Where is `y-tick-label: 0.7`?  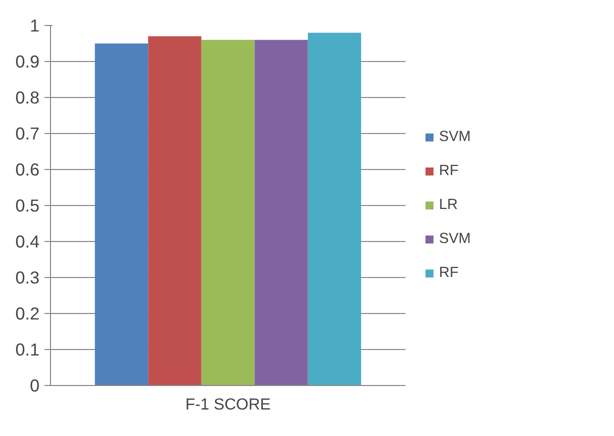 y-tick-label: 0.7 is located at coordinates (27, 134).